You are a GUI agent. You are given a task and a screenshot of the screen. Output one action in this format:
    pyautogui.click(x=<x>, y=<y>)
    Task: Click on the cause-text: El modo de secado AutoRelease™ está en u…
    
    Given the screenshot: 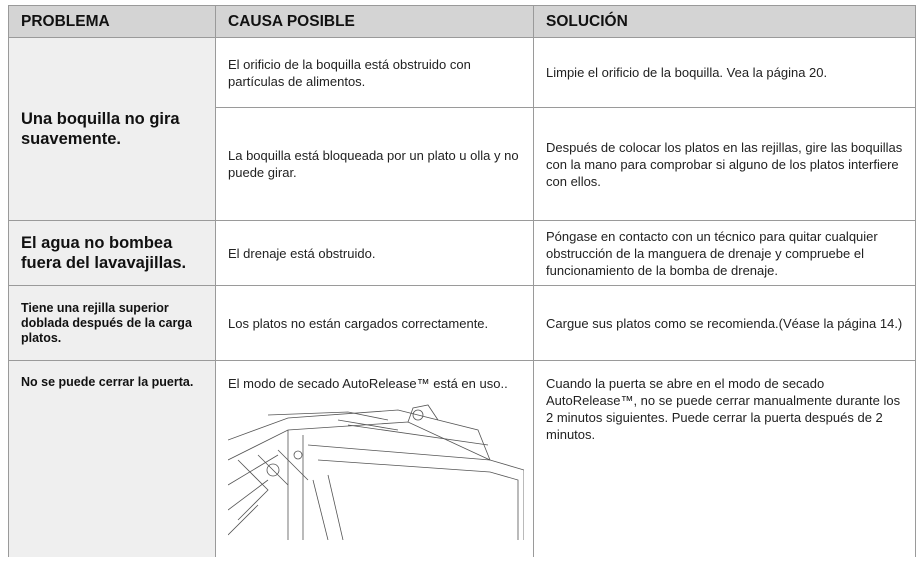 What is the action you would take?
    pyautogui.click(x=368, y=383)
    